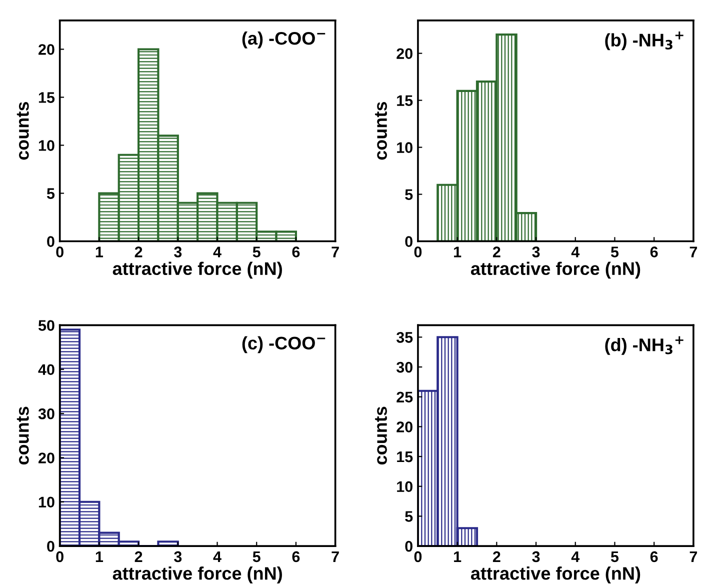 The height and width of the screenshot is (584, 704). I want to click on annotation: (a) -COO$^{−}$, so click(284, 39).